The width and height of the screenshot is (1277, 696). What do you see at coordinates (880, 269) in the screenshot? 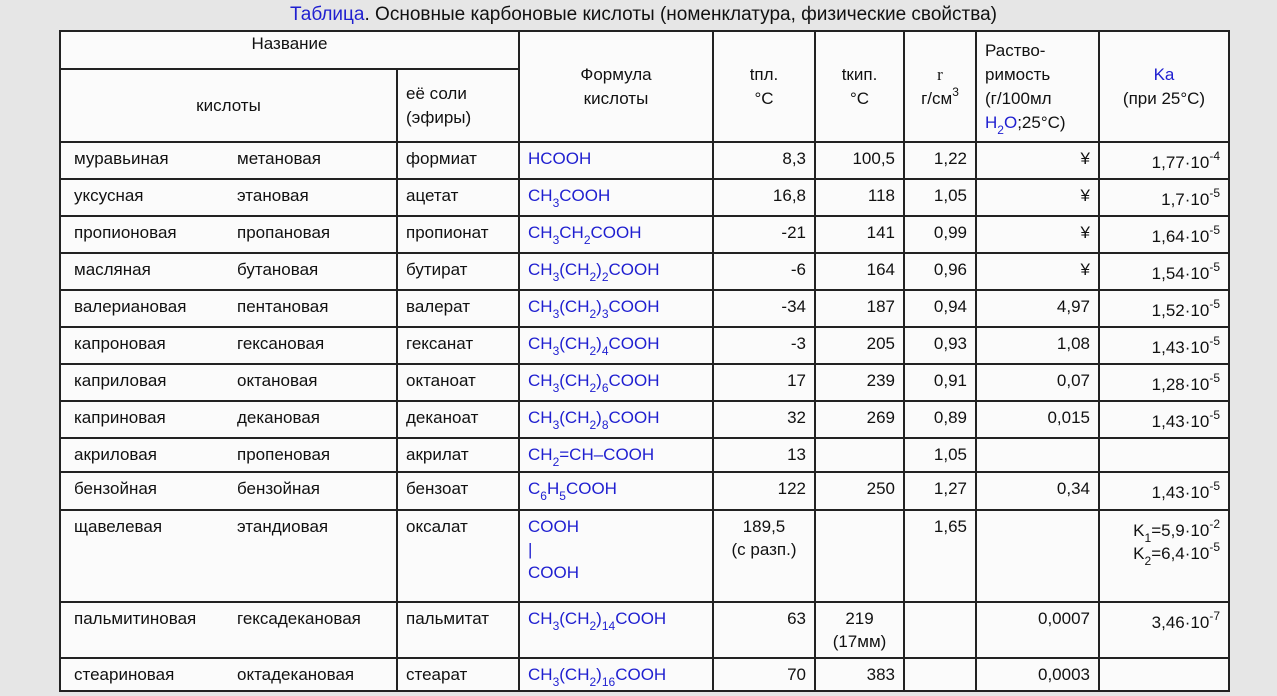
I see `cell-text: 164` at bounding box center [880, 269].